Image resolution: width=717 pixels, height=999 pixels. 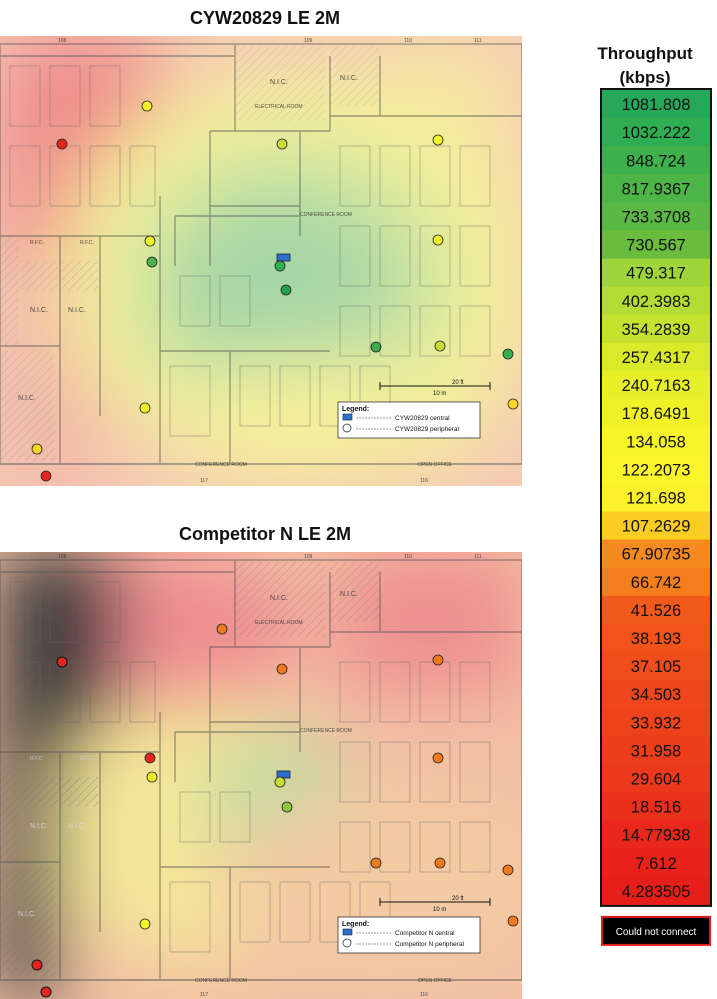 I want to click on scale-label-m: 10 m, so click(x=439, y=394).